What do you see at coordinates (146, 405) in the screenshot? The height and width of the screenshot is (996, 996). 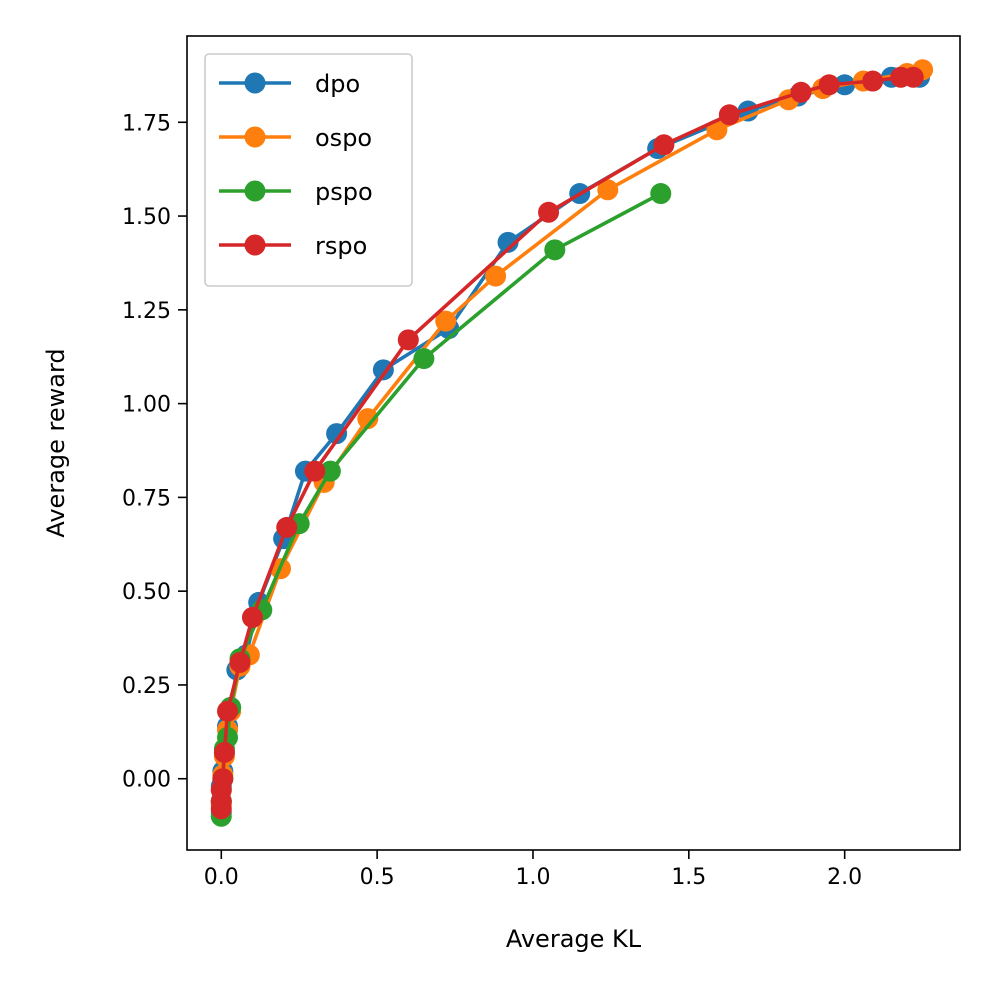 I see `y-tick-label: 1.00` at bounding box center [146, 405].